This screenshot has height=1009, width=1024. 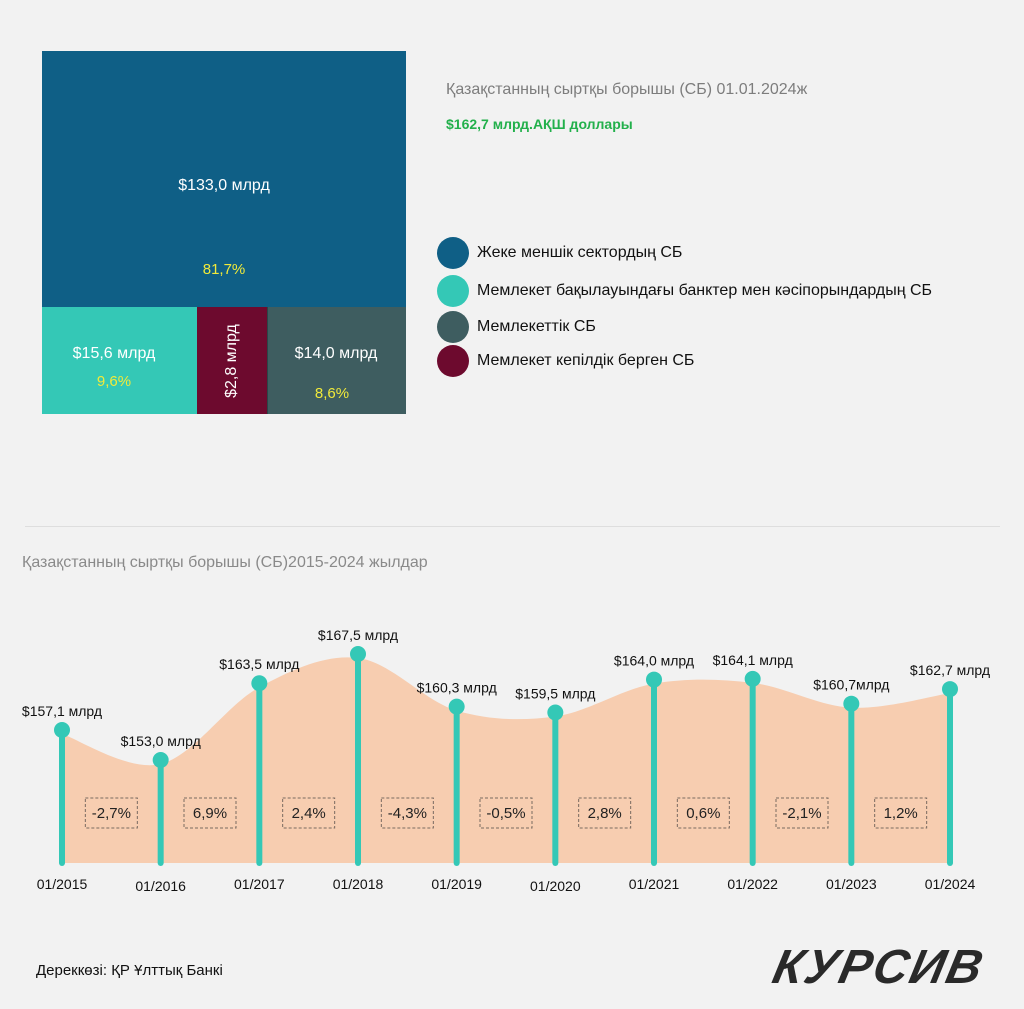 I want to click on treemap-block-guaranteed, so click(x=232, y=360).